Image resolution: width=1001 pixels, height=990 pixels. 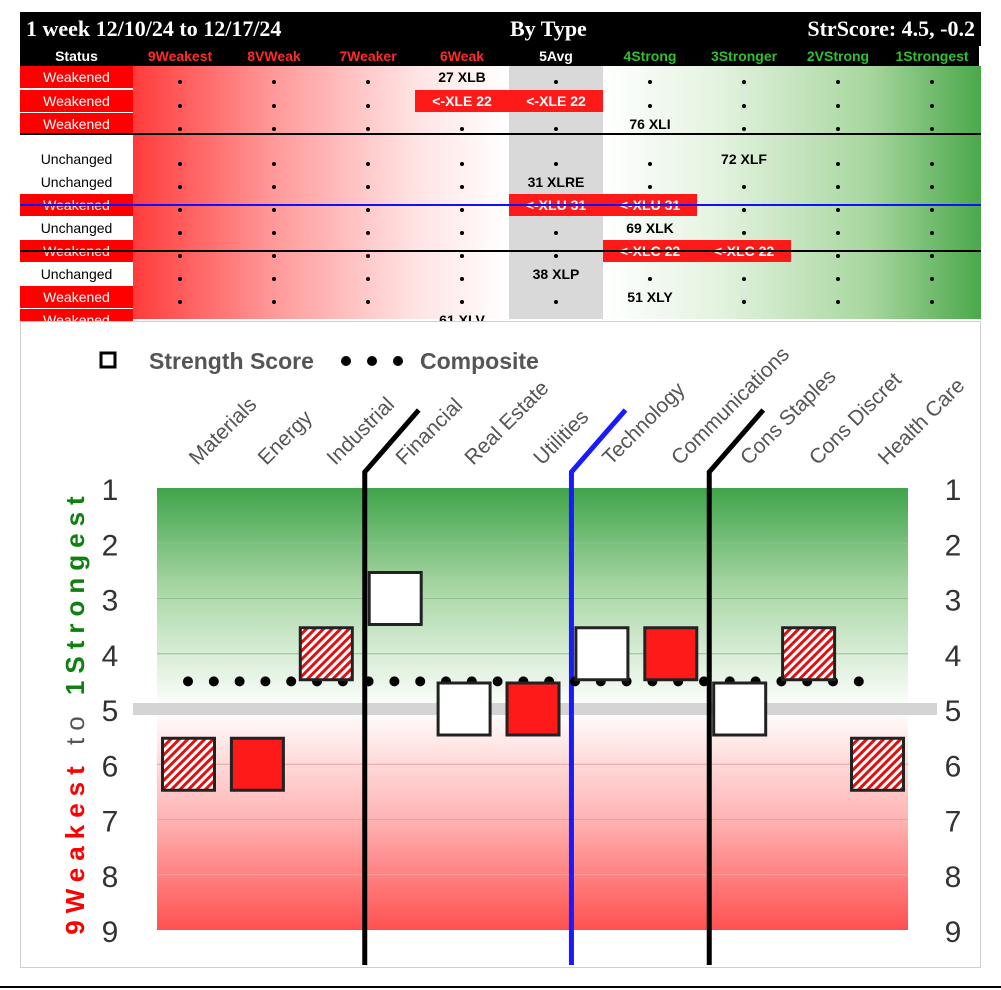 I want to click on y-tick-label-left: 1, so click(x=110, y=490).